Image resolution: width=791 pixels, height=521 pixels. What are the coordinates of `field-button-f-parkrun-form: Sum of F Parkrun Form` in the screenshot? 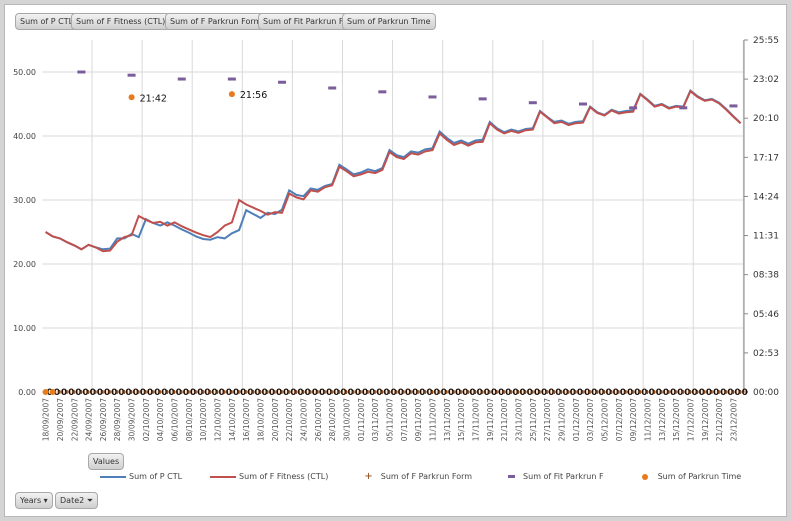 It's located at (216, 21).